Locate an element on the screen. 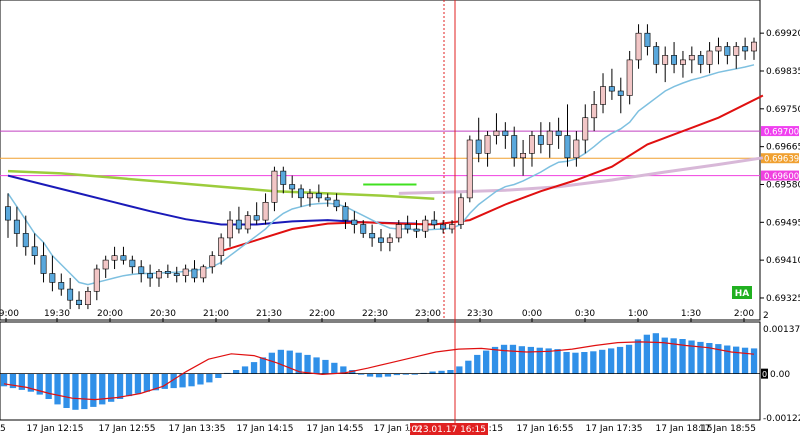 This screenshot has width=800, height=435. signal-line is located at coordinates (379, 371).